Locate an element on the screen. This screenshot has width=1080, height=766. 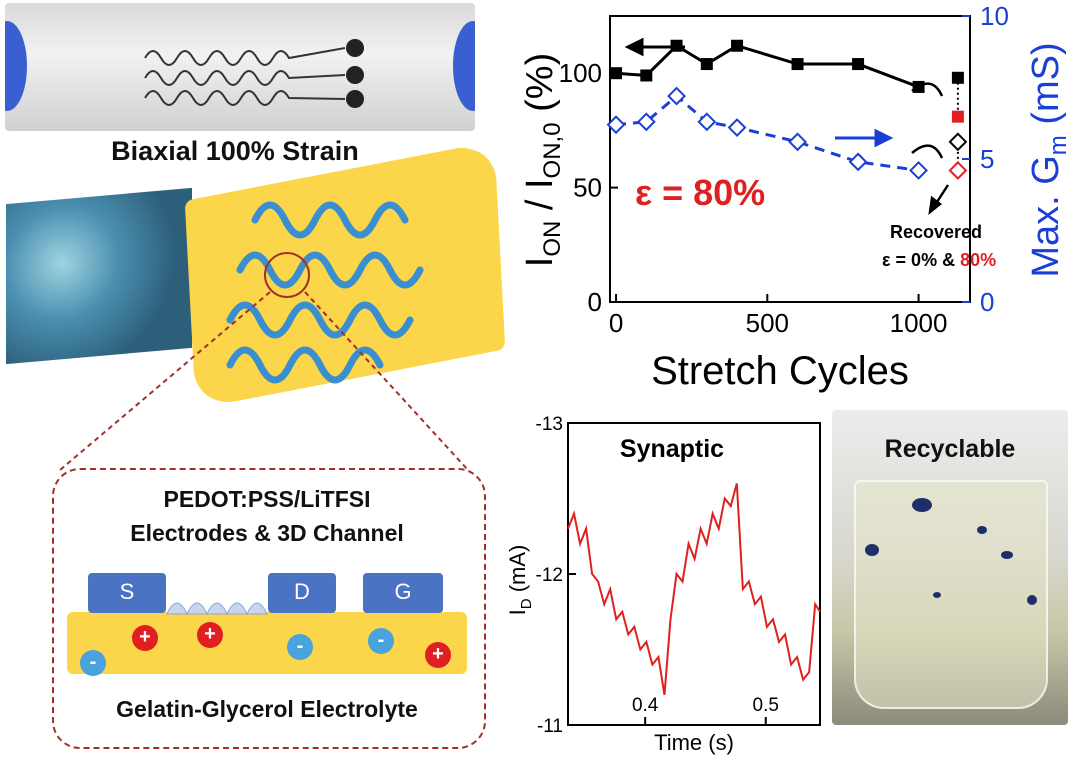
serpentine-pattern is located at coordinates (264, 336).